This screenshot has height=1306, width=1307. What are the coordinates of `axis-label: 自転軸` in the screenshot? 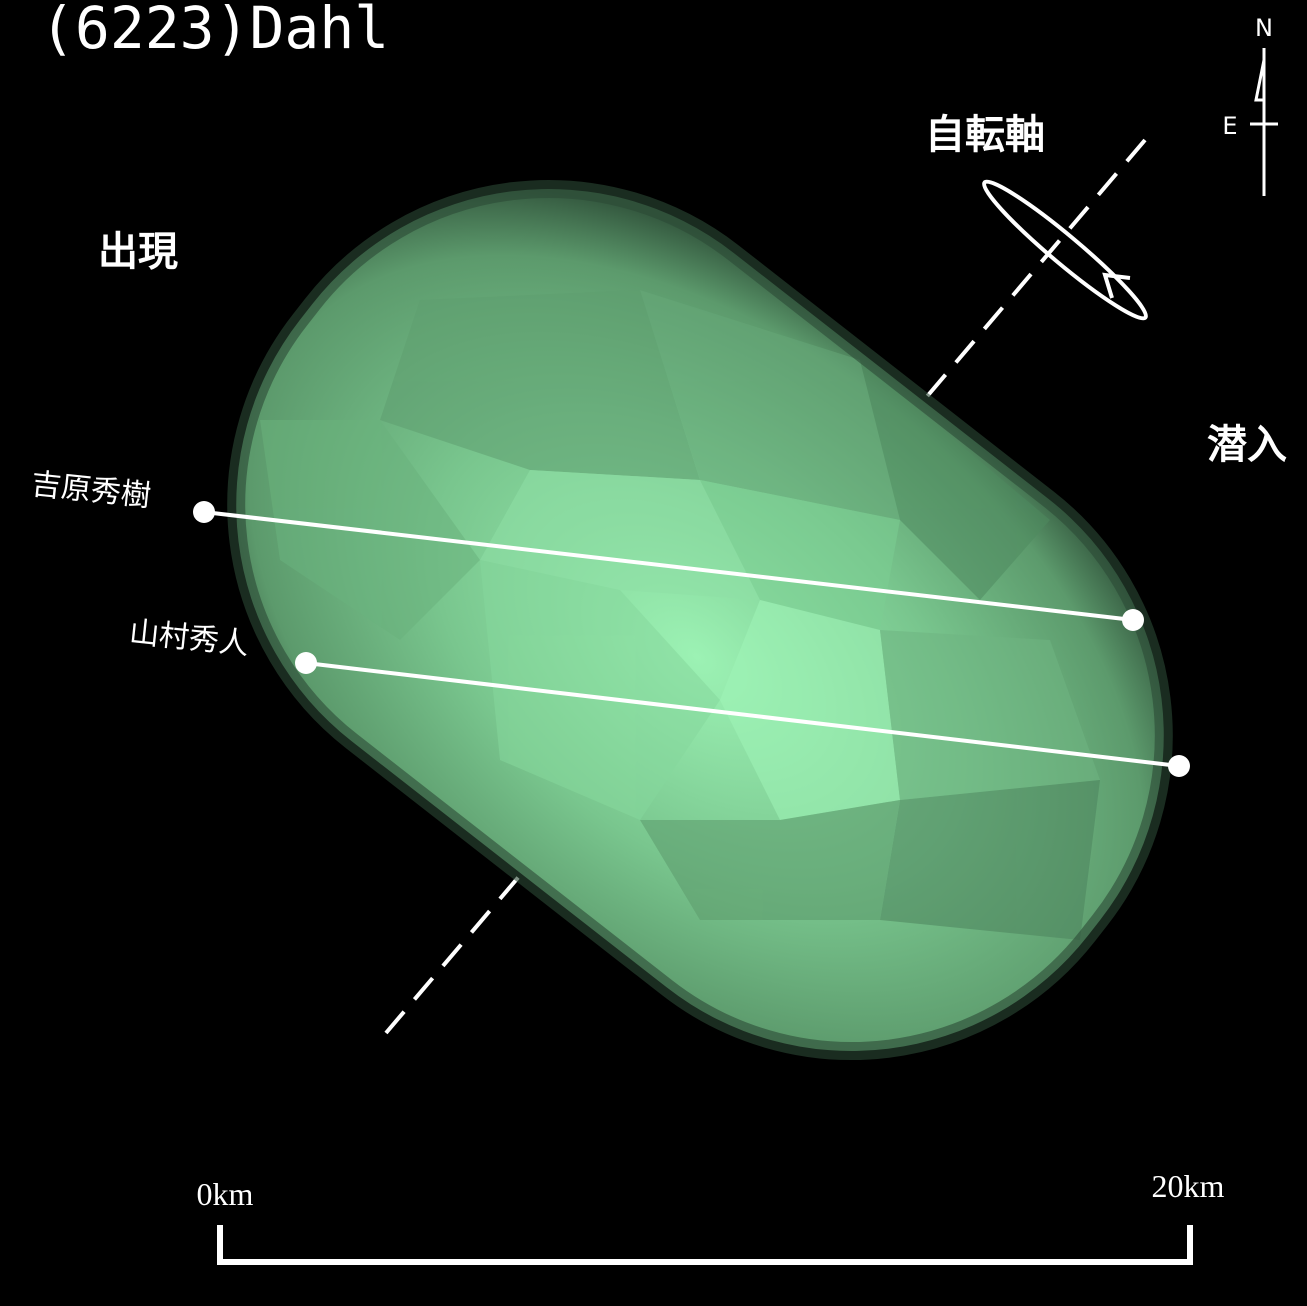 It's located at (985, 135).